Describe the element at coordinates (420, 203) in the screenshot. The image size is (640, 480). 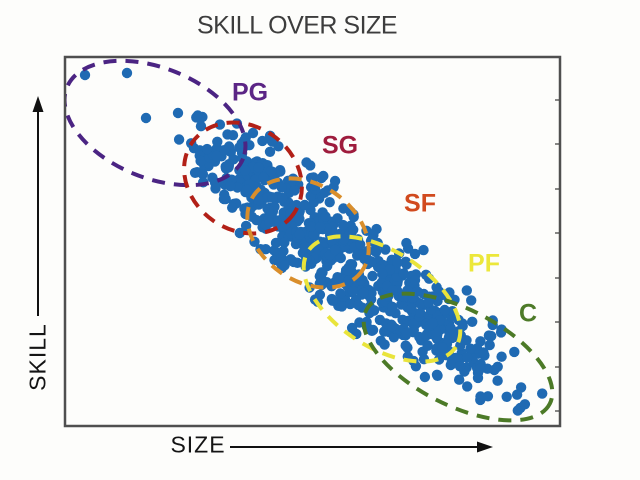
I see `group-label-sf: SF` at that location.